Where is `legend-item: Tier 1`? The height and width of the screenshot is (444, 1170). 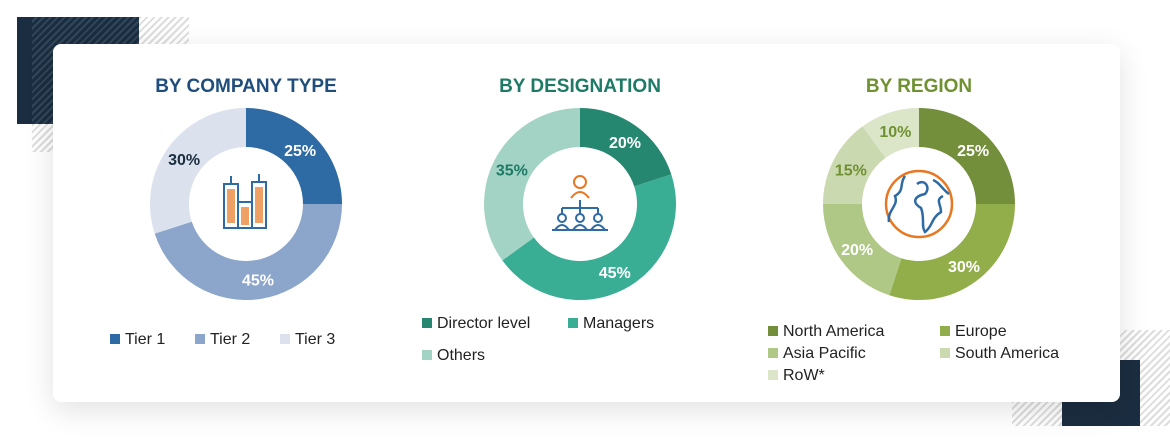
legend-item: Tier 1 is located at coordinates (137, 340).